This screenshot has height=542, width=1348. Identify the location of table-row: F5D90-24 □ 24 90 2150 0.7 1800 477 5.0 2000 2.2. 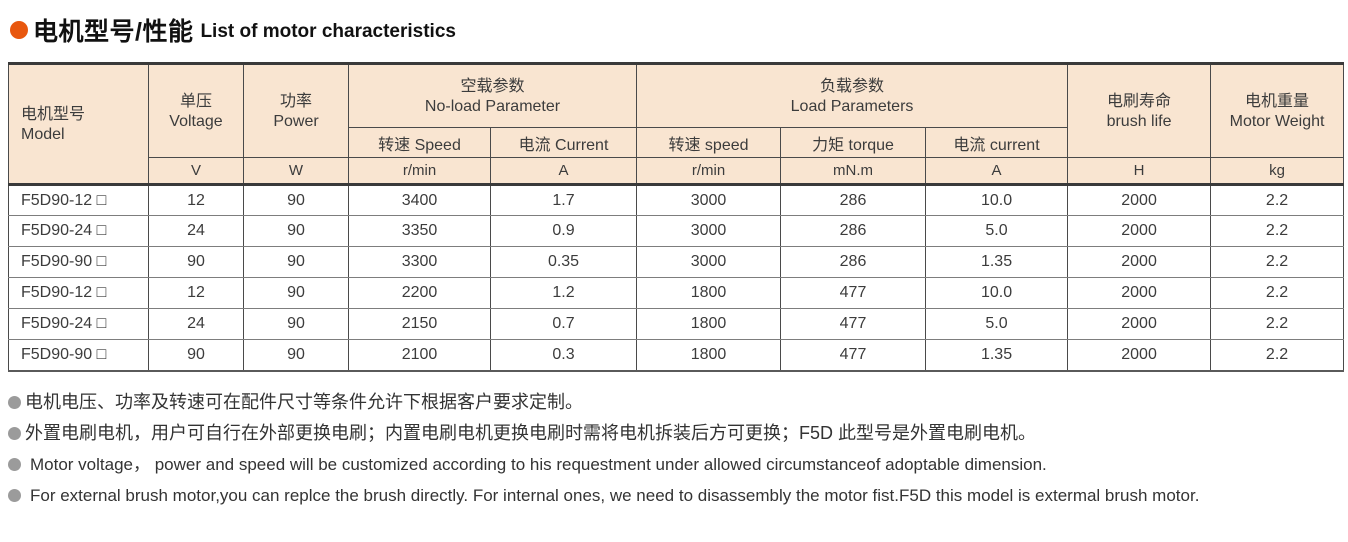
(676, 324).